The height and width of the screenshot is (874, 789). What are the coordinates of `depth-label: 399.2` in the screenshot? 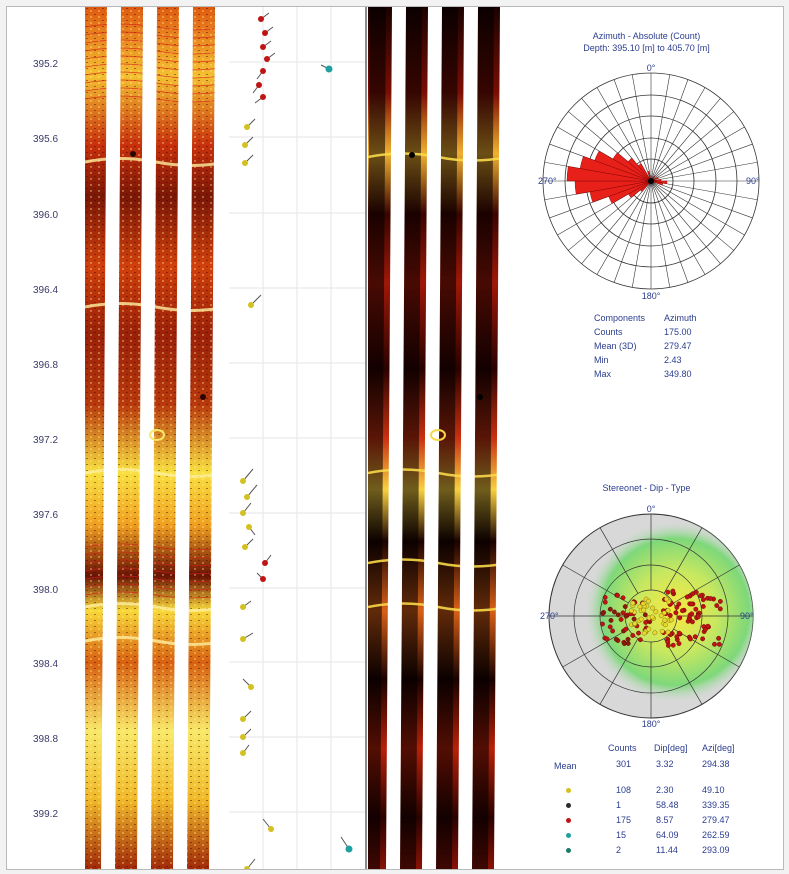 It's located at (46, 814).